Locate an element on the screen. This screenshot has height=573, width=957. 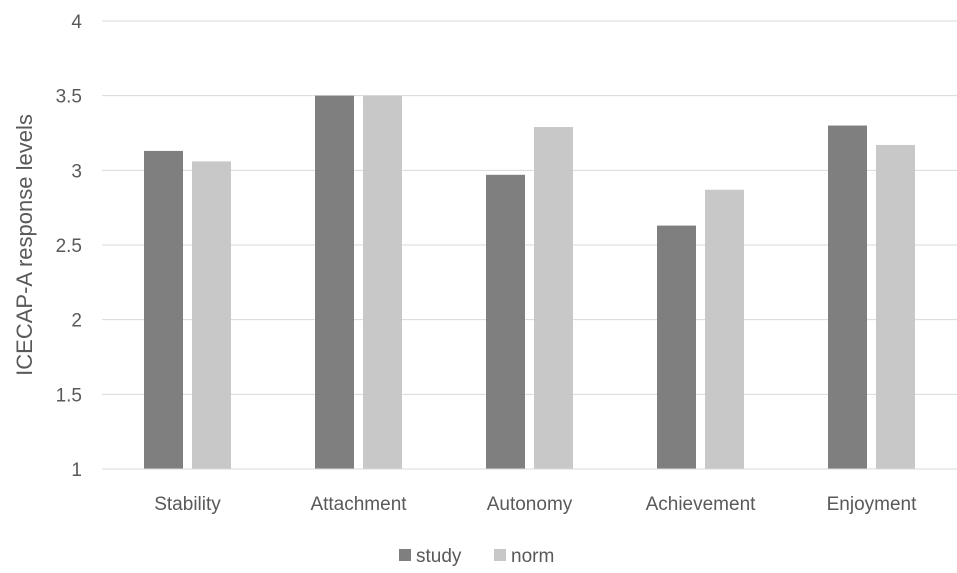
legend-swatch-norm is located at coordinates (500, 555).